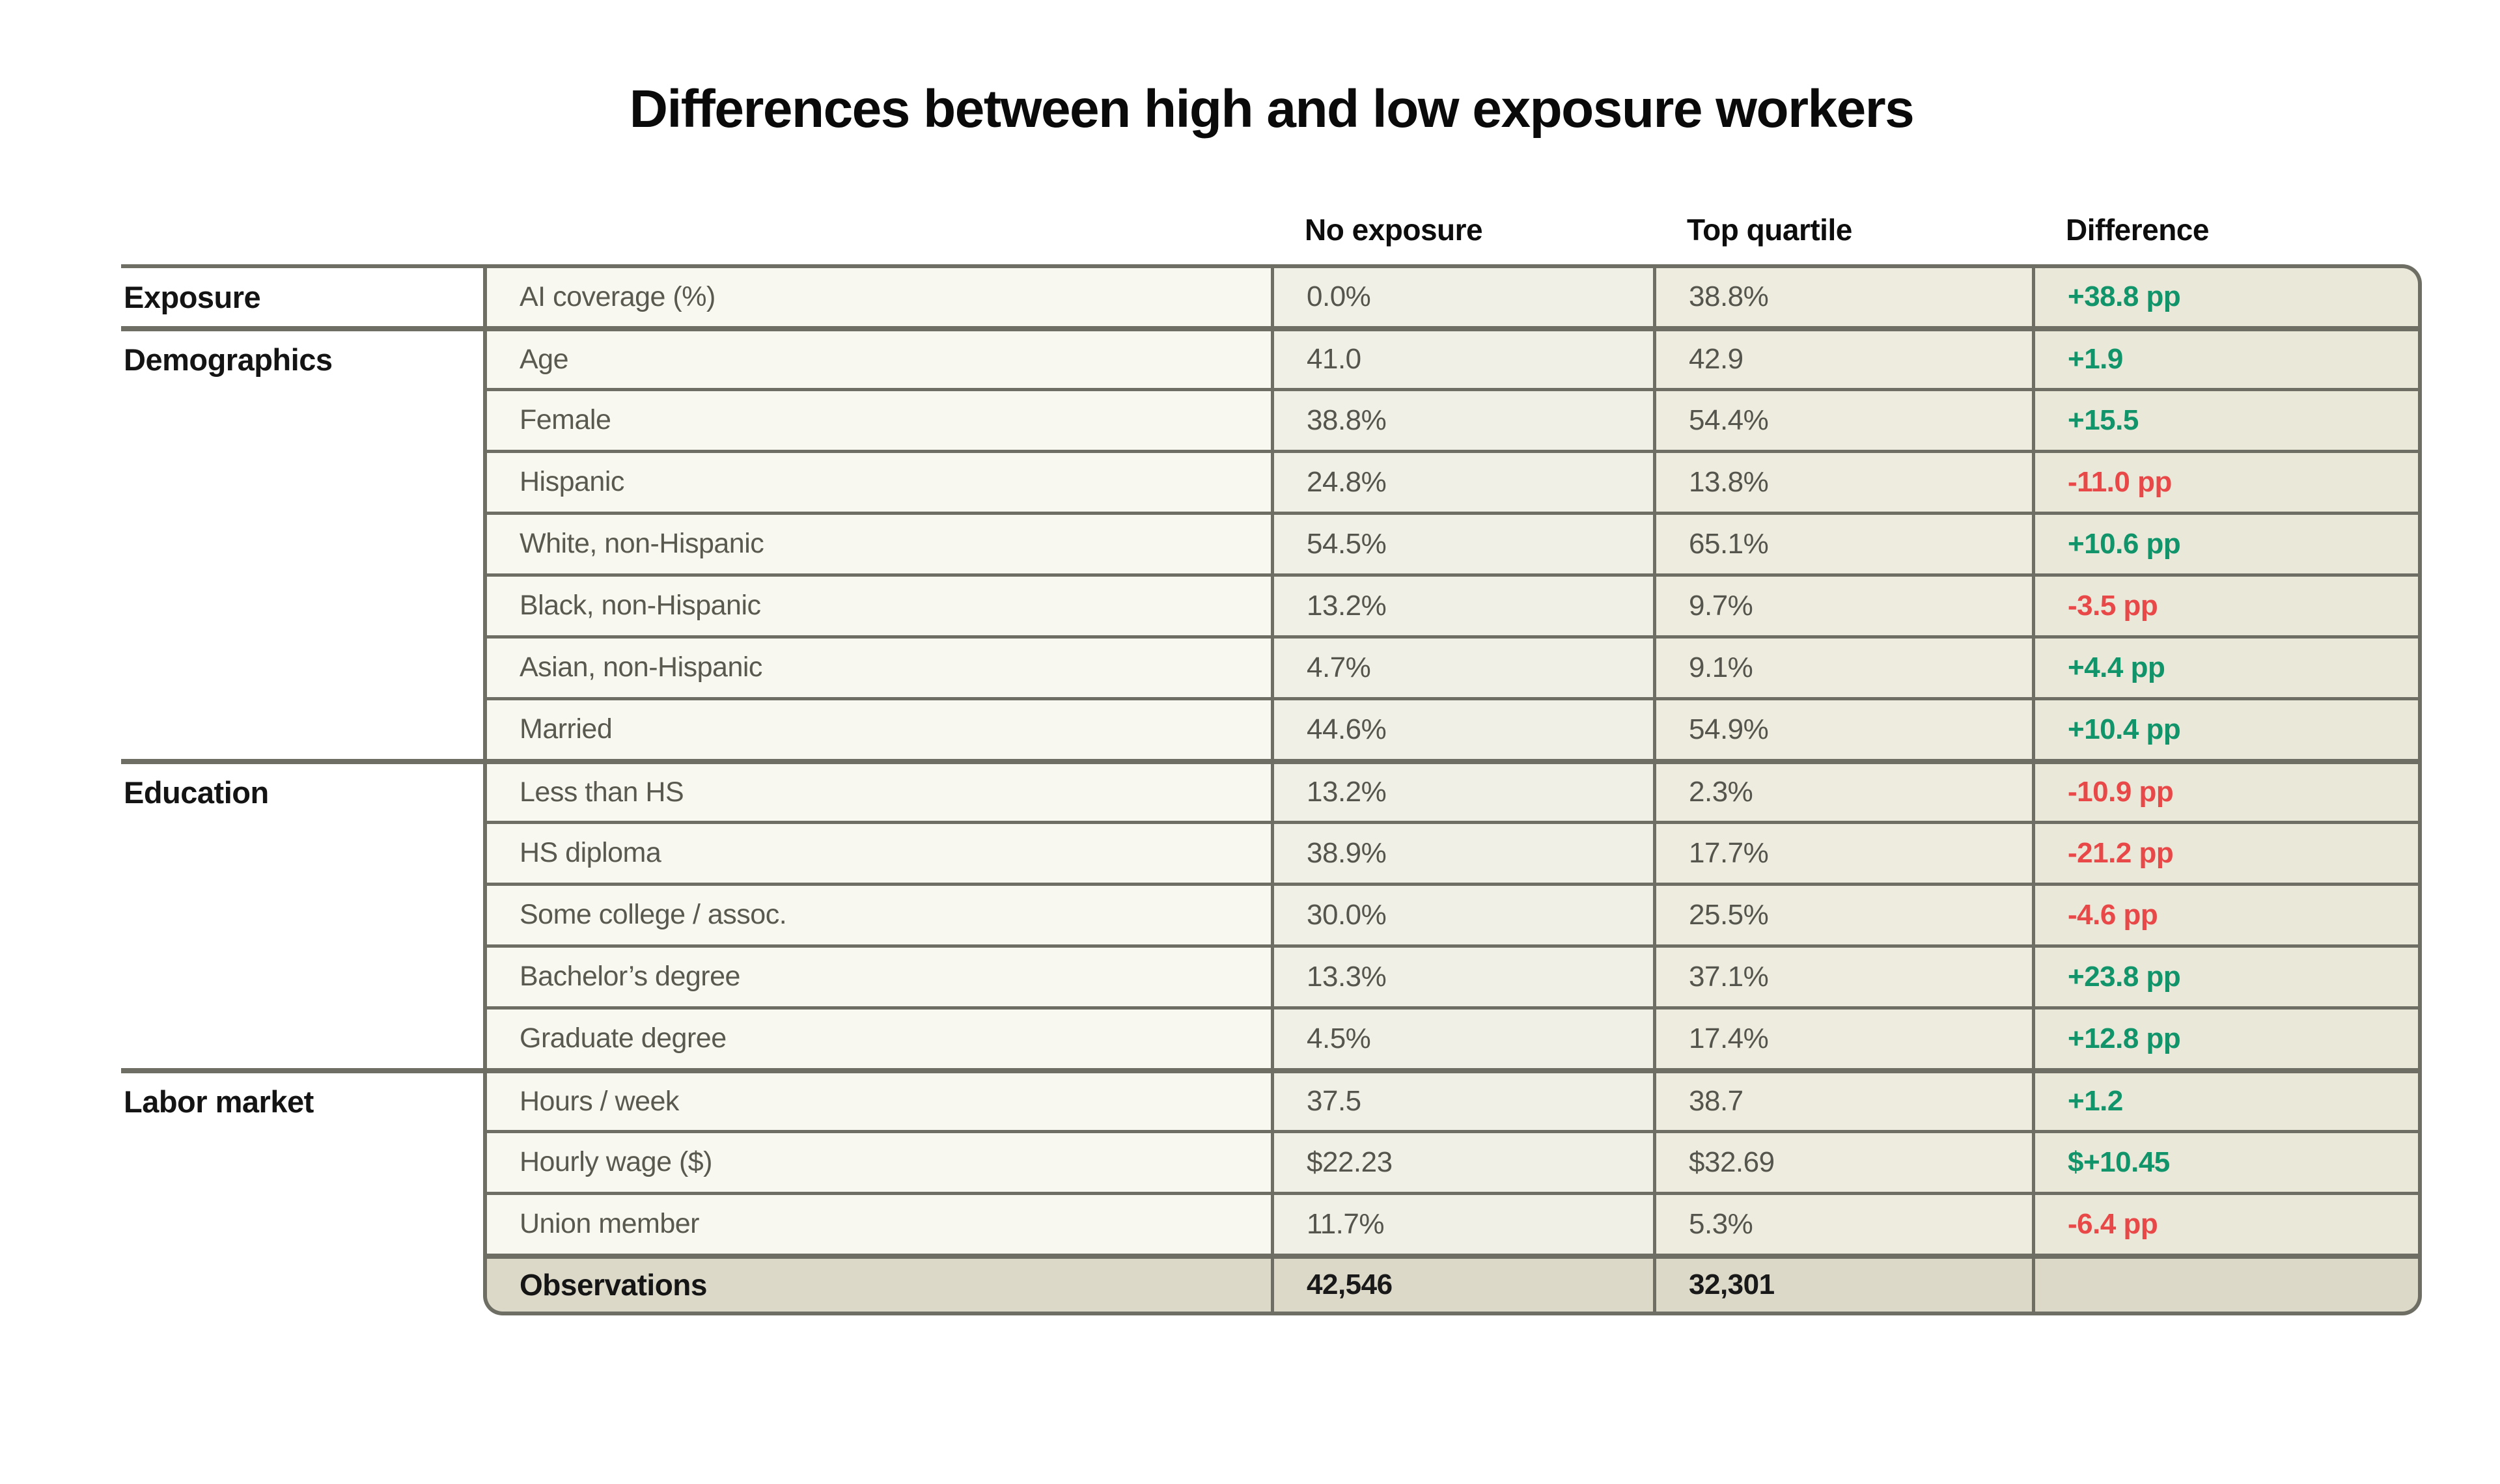  Describe the element at coordinates (1462, 542) in the screenshot. I see `cell-no-exposure-white-non-hispanic: 54.5%` at that location.